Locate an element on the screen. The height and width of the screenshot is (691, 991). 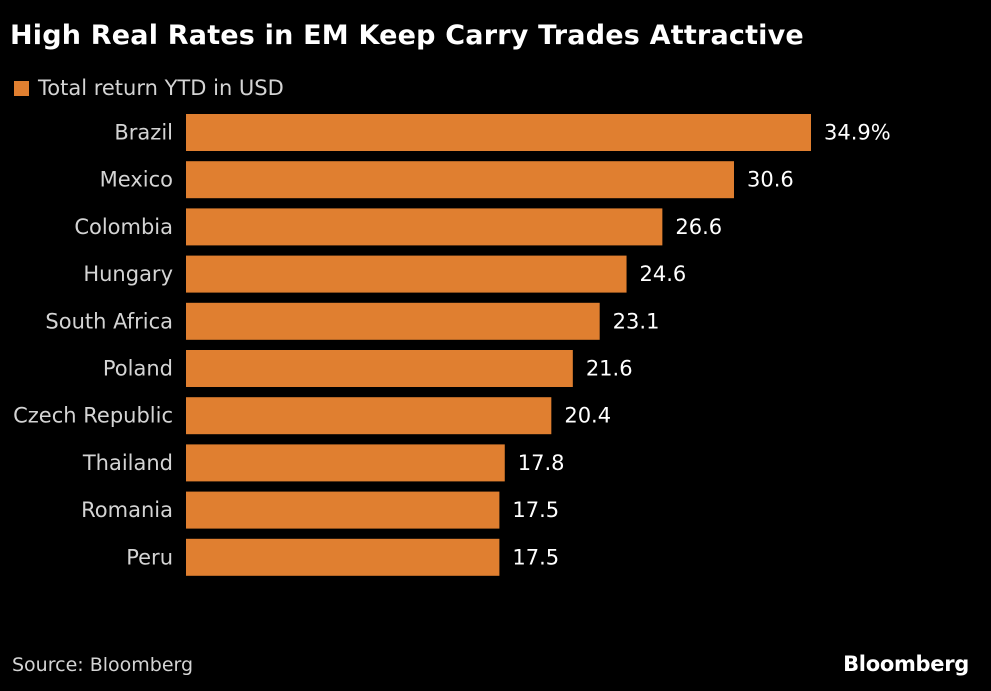
value-label: 34.9% is located at coordinates (857, 133).